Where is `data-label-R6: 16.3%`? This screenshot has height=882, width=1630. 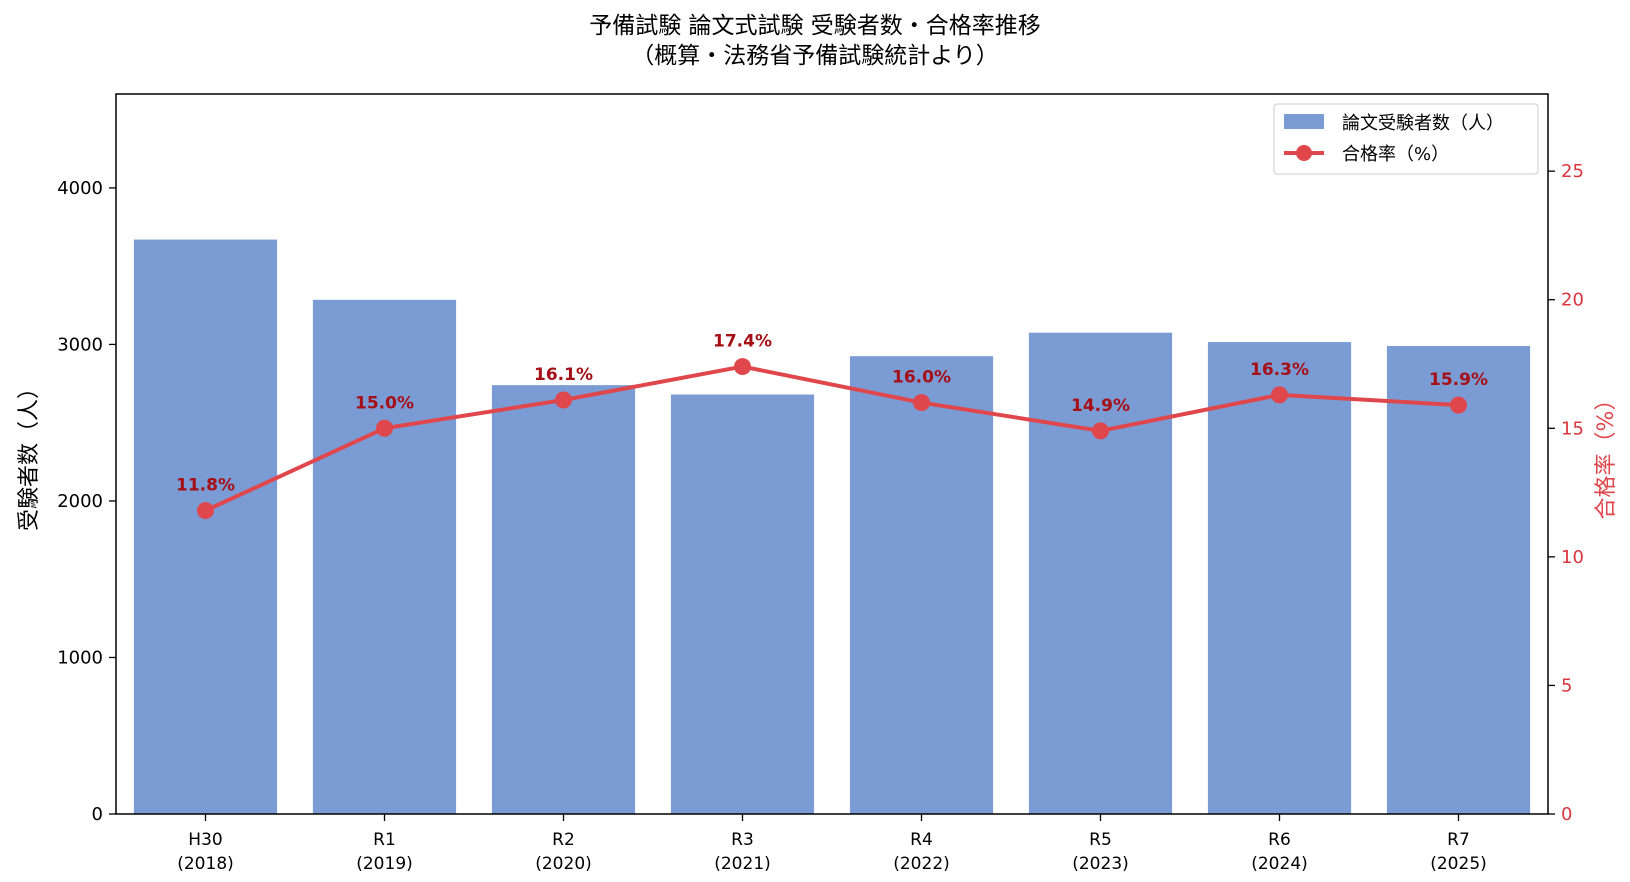 data-label-R6: 16.3% is located at coordinates (1279, 370).